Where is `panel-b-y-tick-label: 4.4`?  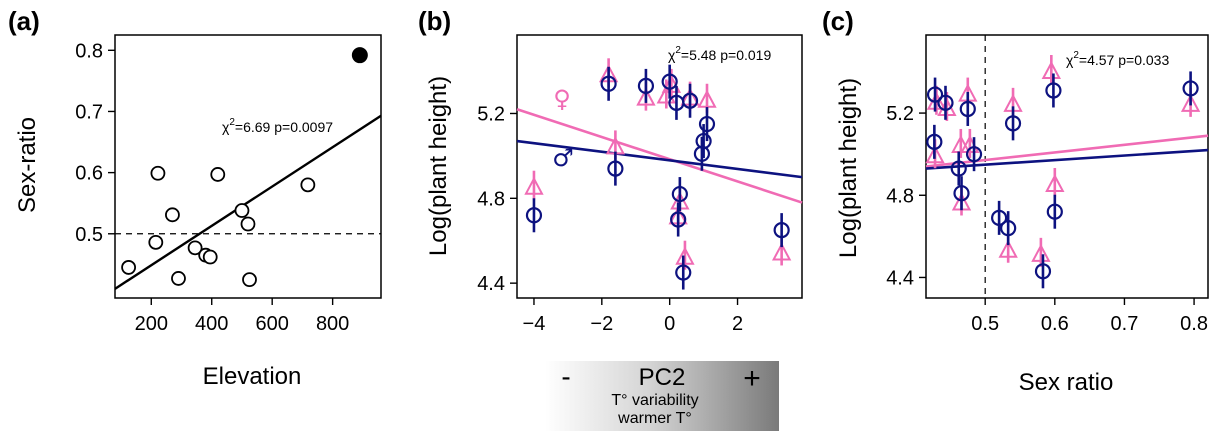 panel-b-y-tick-label: 4.4 is located at coordinates (491, 284).